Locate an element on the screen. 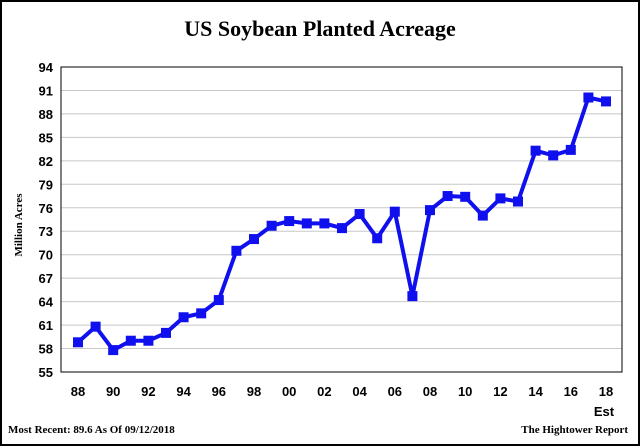 The height and width of the screenshot is (446, 640). x-tick-label: 04 is located at coordinates (359, 391).